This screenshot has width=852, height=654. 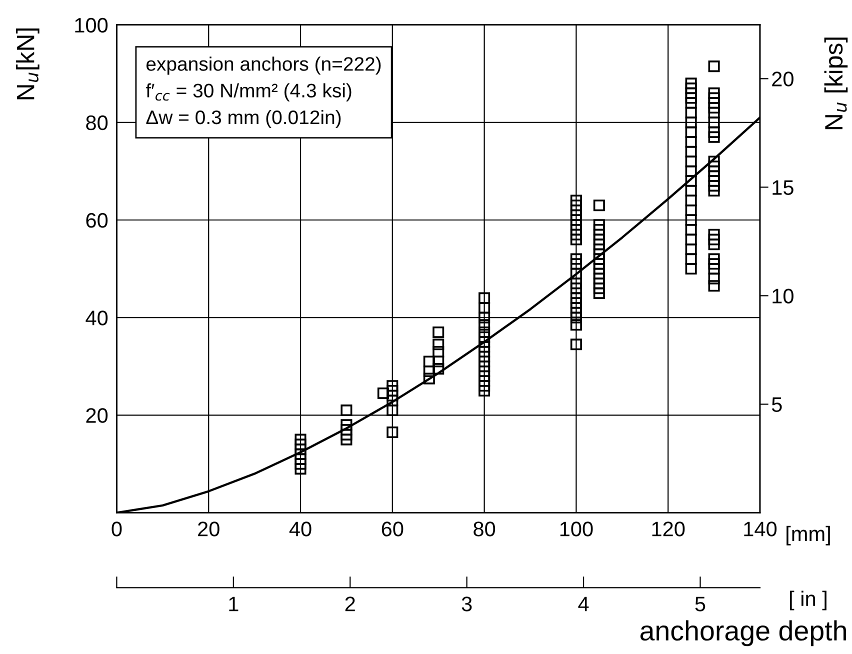 I want to click on annotation: expansion anchors (n=222), so click(x=263, y=65).